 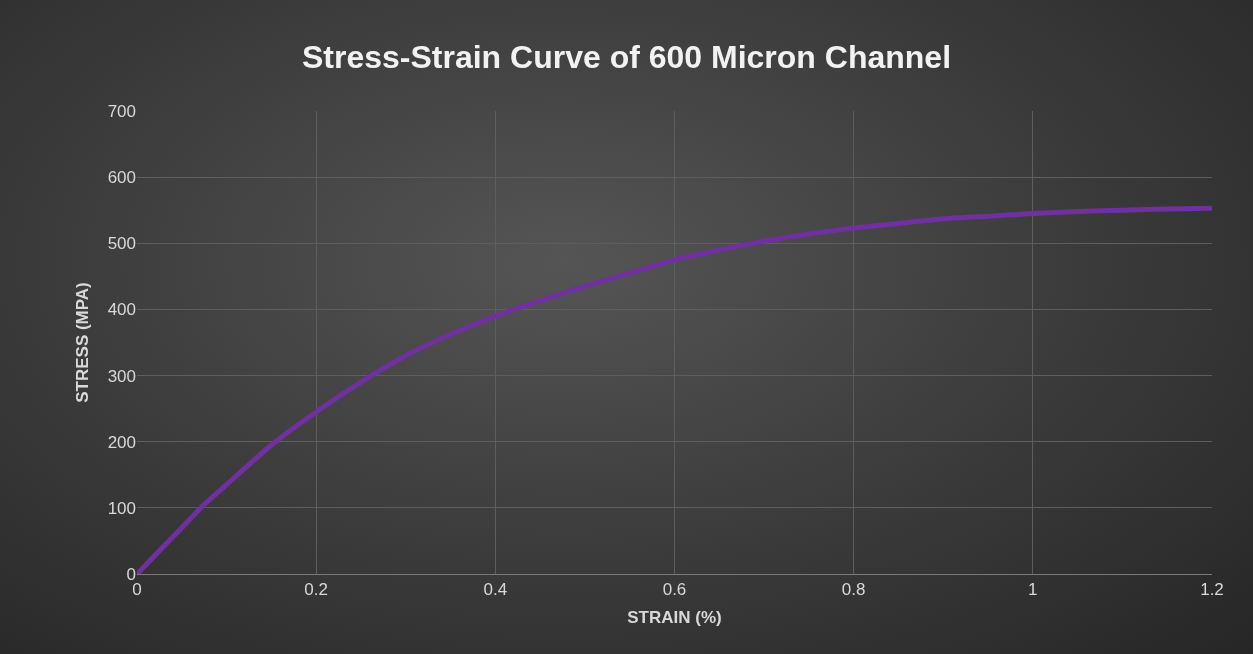 What do you see at coordinates (121, 508) in the screenshot?
I see `y-tick-label: 100` at bounding box center [121, 508].